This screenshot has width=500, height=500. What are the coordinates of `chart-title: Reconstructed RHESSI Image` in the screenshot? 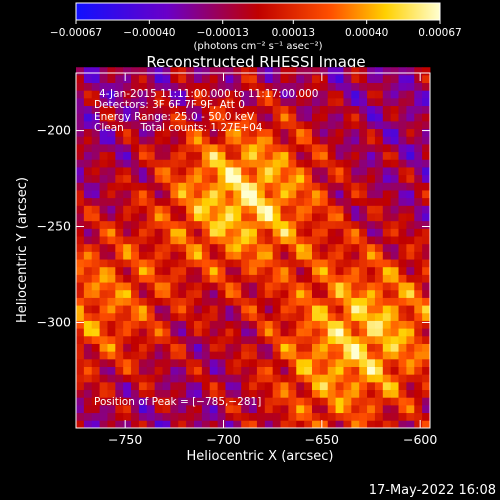 It's located at (255, 62).